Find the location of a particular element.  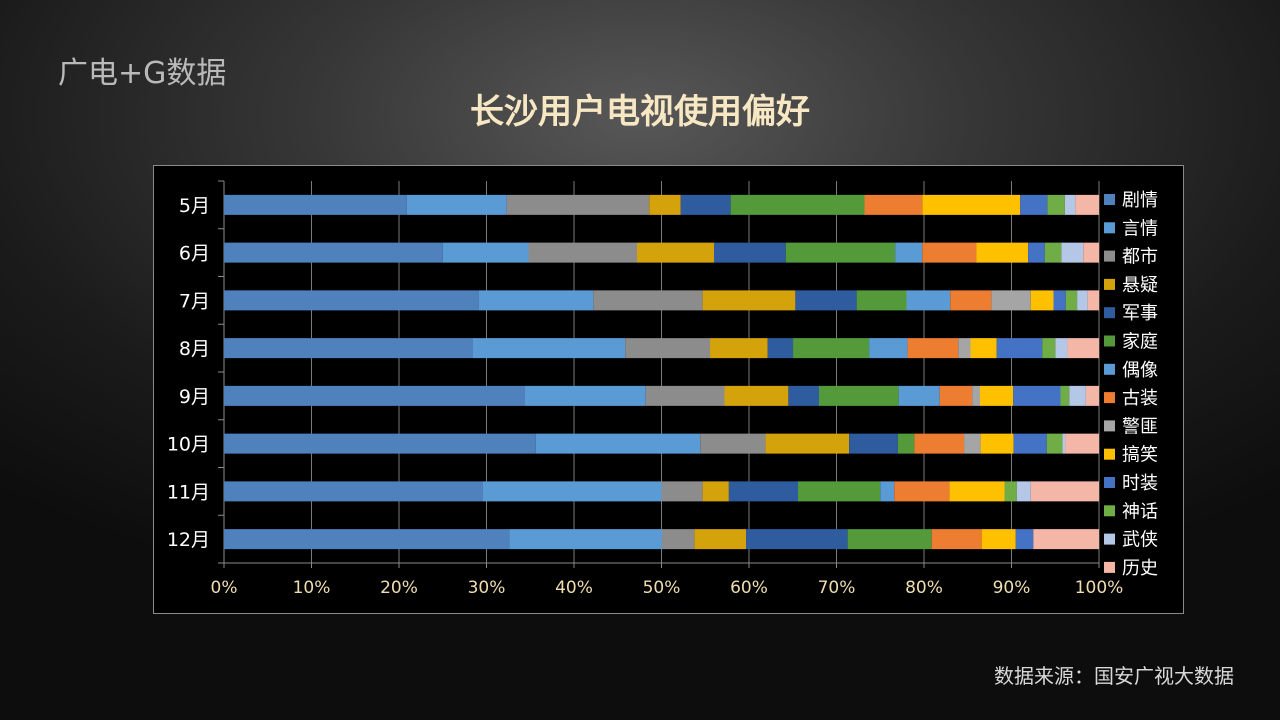

x-tick-label: 90% is located at coordinates (1012, 588).